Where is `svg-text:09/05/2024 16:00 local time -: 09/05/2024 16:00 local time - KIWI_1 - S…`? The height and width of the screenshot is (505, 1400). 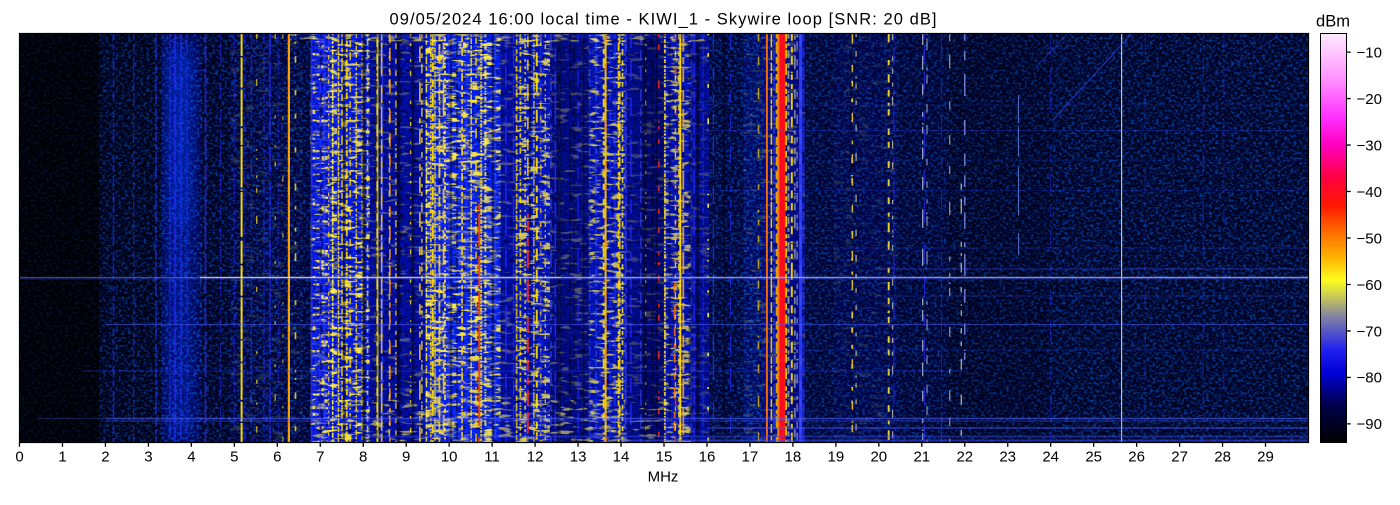
svg-text:09/05/2024 16:00 local time -: 09/05/2024 16:00 local time - KIWI_1 - S… is located at coordinates (663, 19).